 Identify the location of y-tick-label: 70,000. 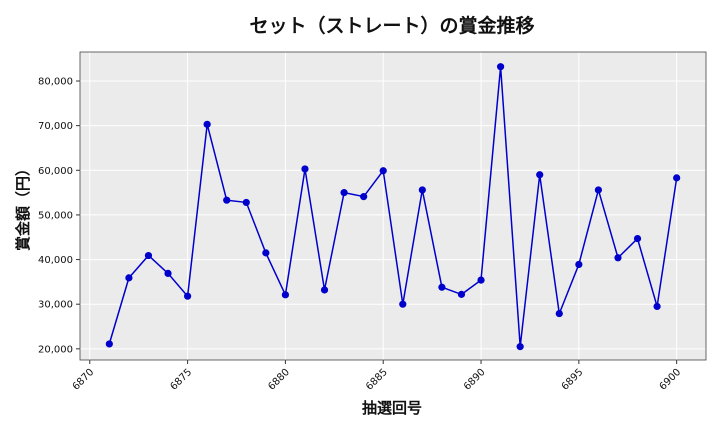
(55, 126).